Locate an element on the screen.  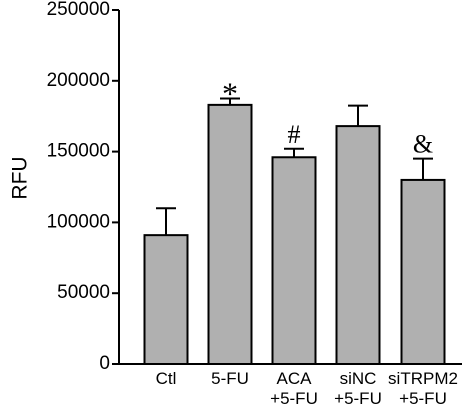
significance-marker: & is located at coordinates (423, 144).